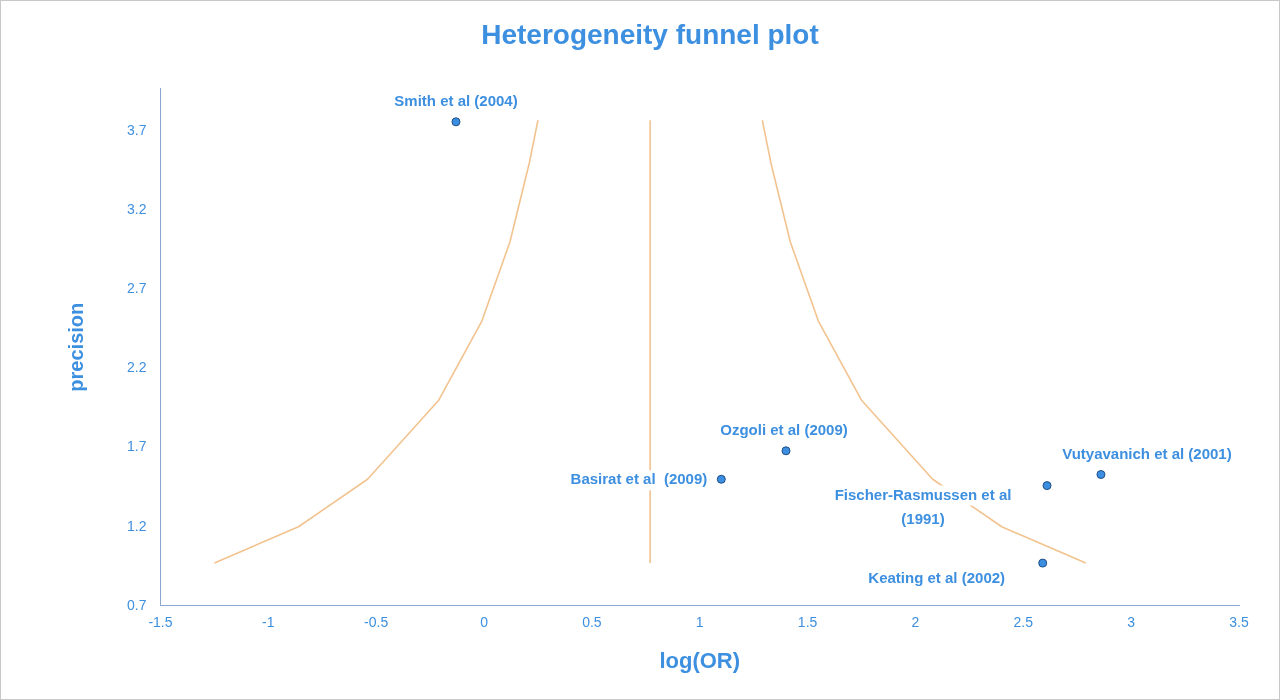 Image resolution: width=1280 pixels, height=700 pixels. I want to click on annotation: Ozgoli et al (2009), so click(784, 429).